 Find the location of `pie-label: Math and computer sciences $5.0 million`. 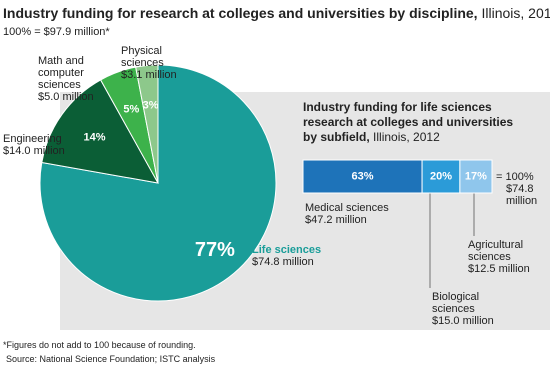

pie-label: Math and computer sciences $5.0 million is located at coordinates (77, 79).